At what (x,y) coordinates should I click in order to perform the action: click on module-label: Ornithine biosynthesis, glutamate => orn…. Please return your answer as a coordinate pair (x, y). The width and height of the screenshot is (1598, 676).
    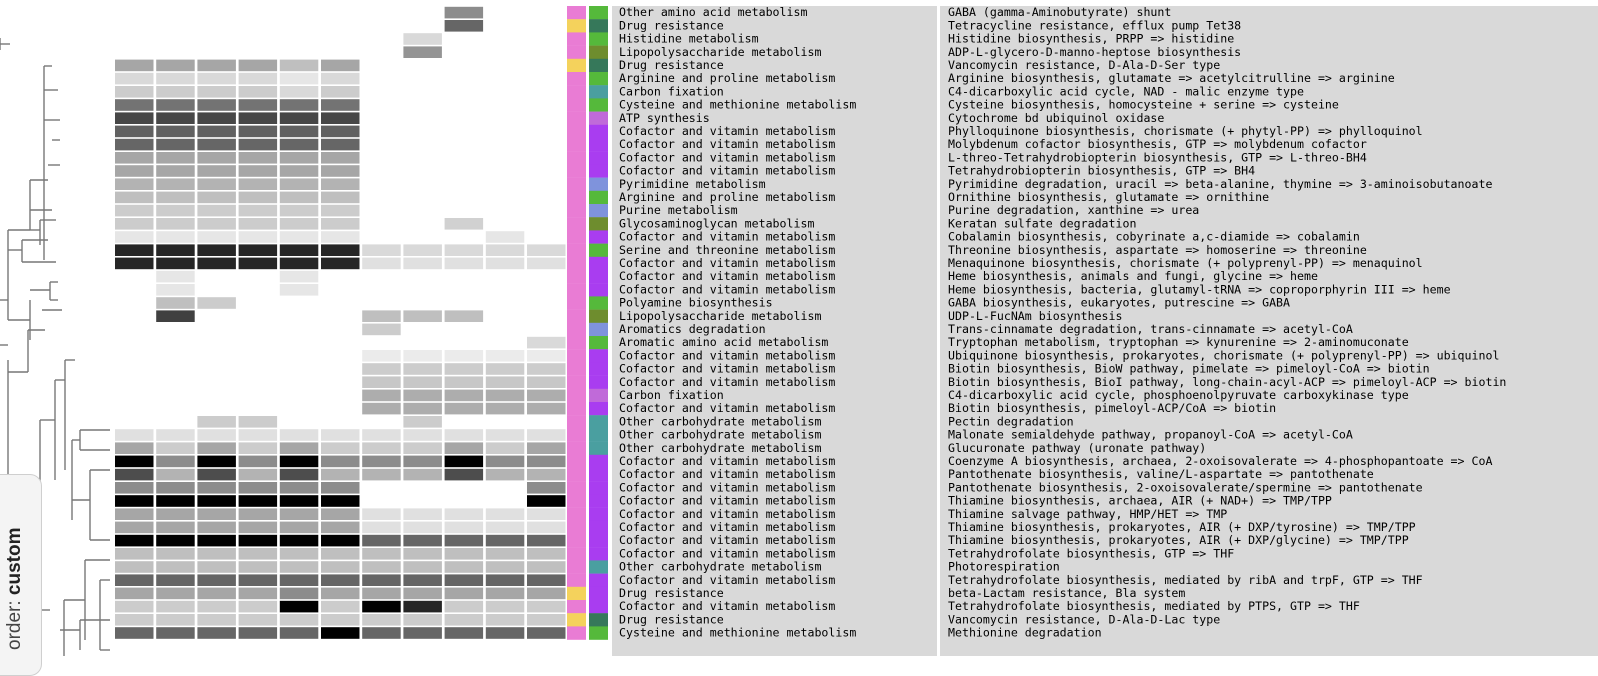
    Looking at the image, I should click on (1108, 197).